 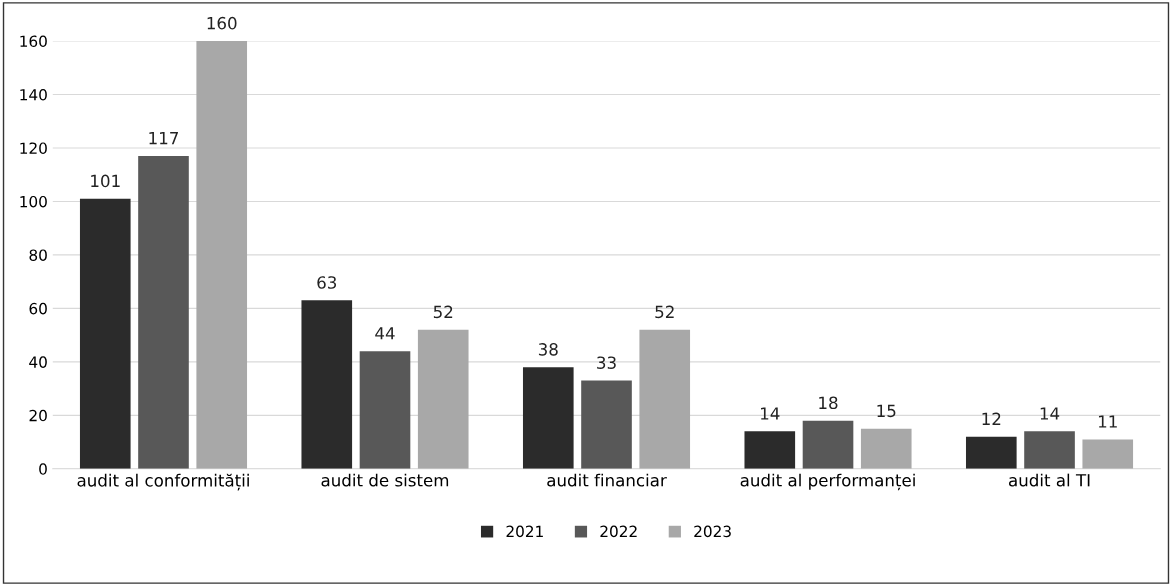 What do you see at coordinates (33, 201) in the screenshot?
I see `y-tick-label: 100` at bounding box center [33, 201].